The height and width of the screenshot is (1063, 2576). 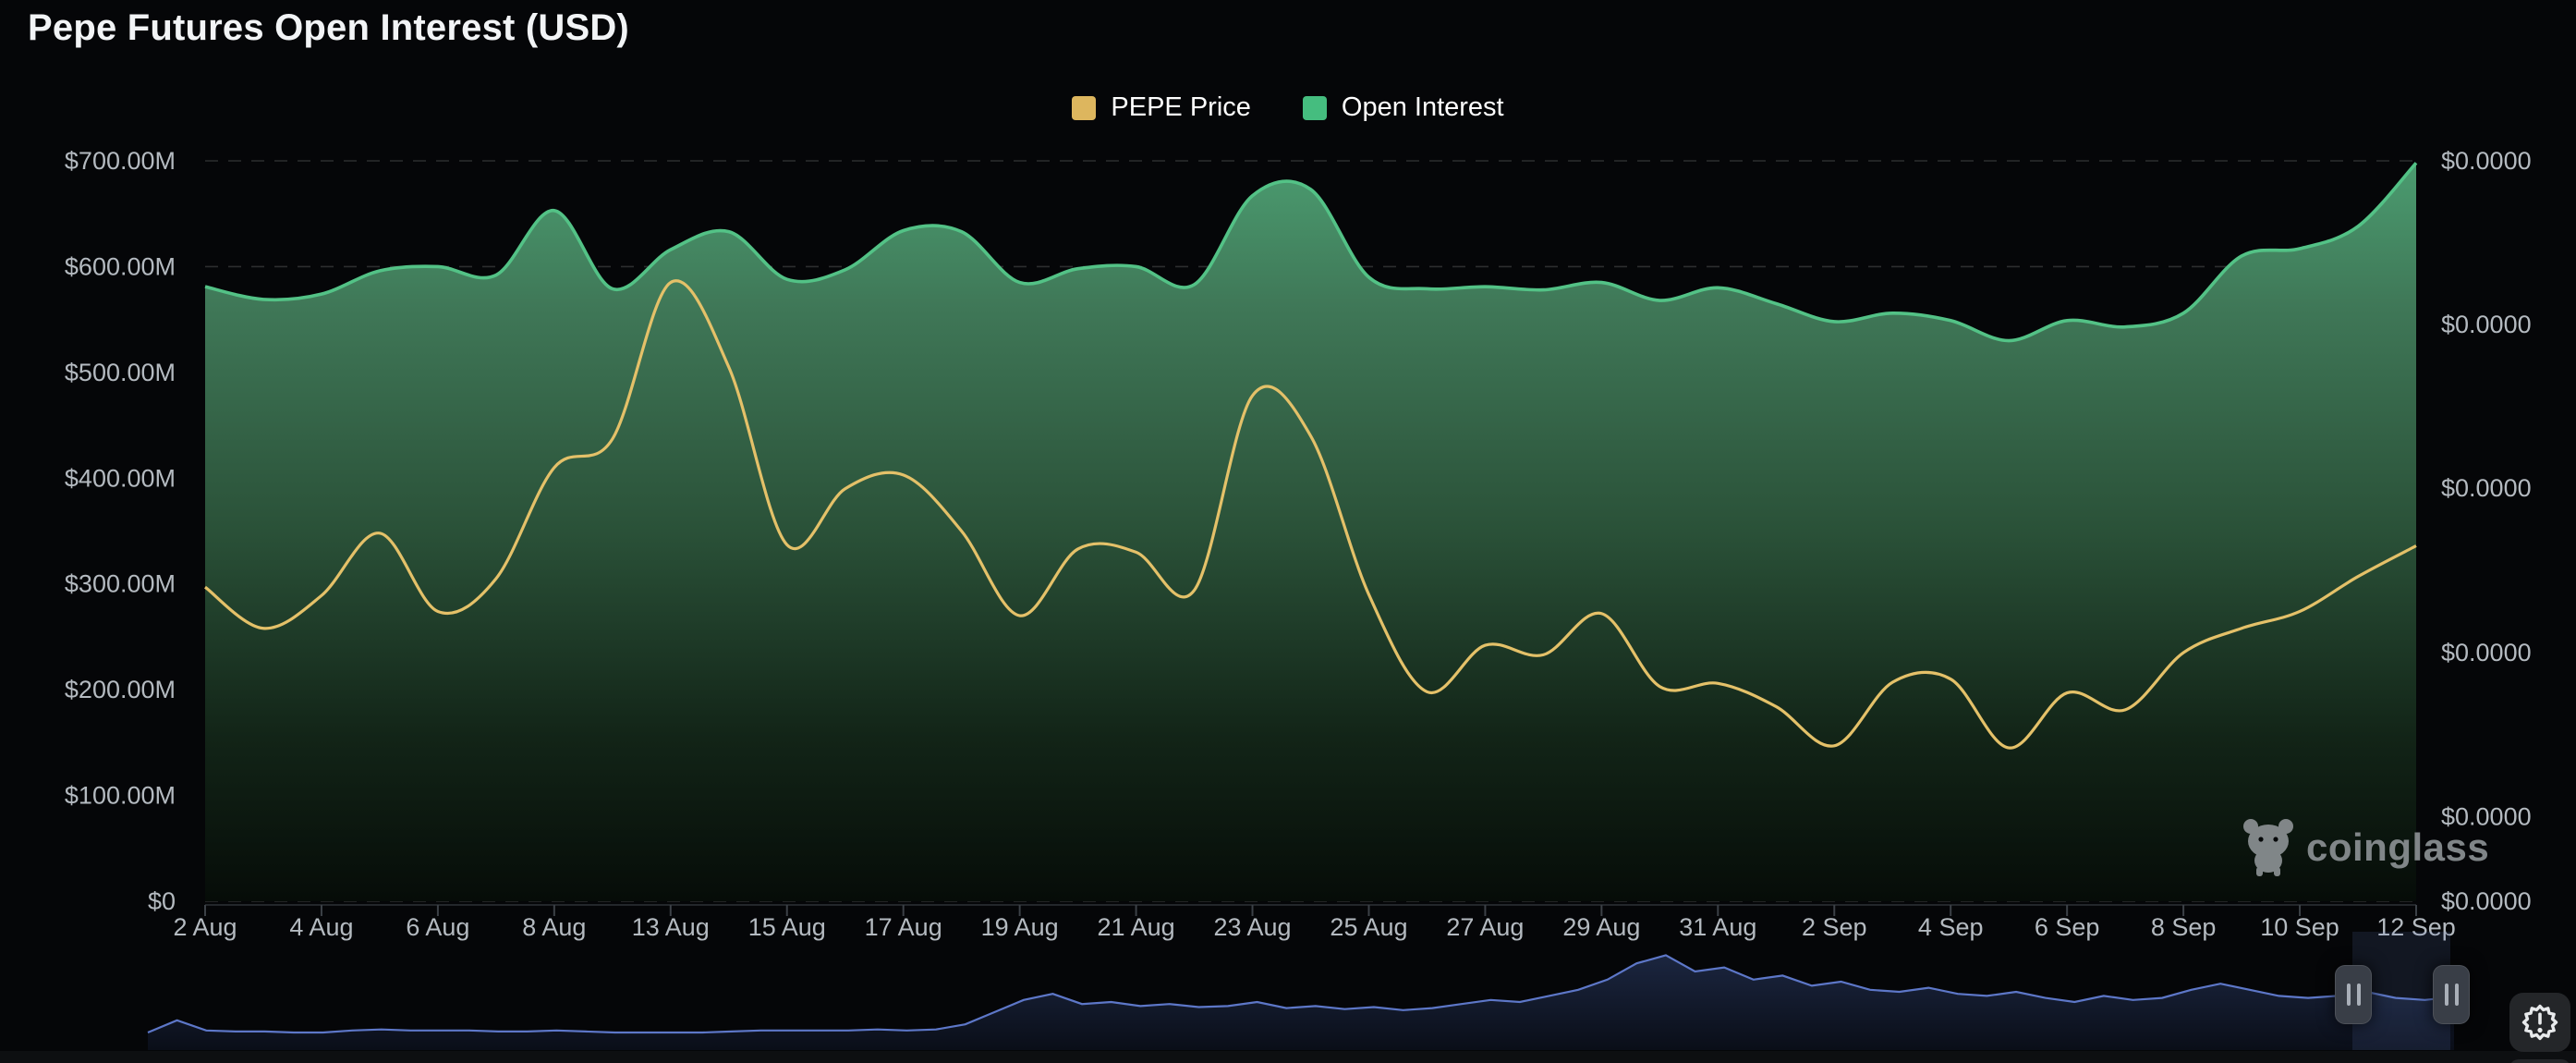 I want to click on x-axis-label: 2 Sep, so click(x=1834, y=927).